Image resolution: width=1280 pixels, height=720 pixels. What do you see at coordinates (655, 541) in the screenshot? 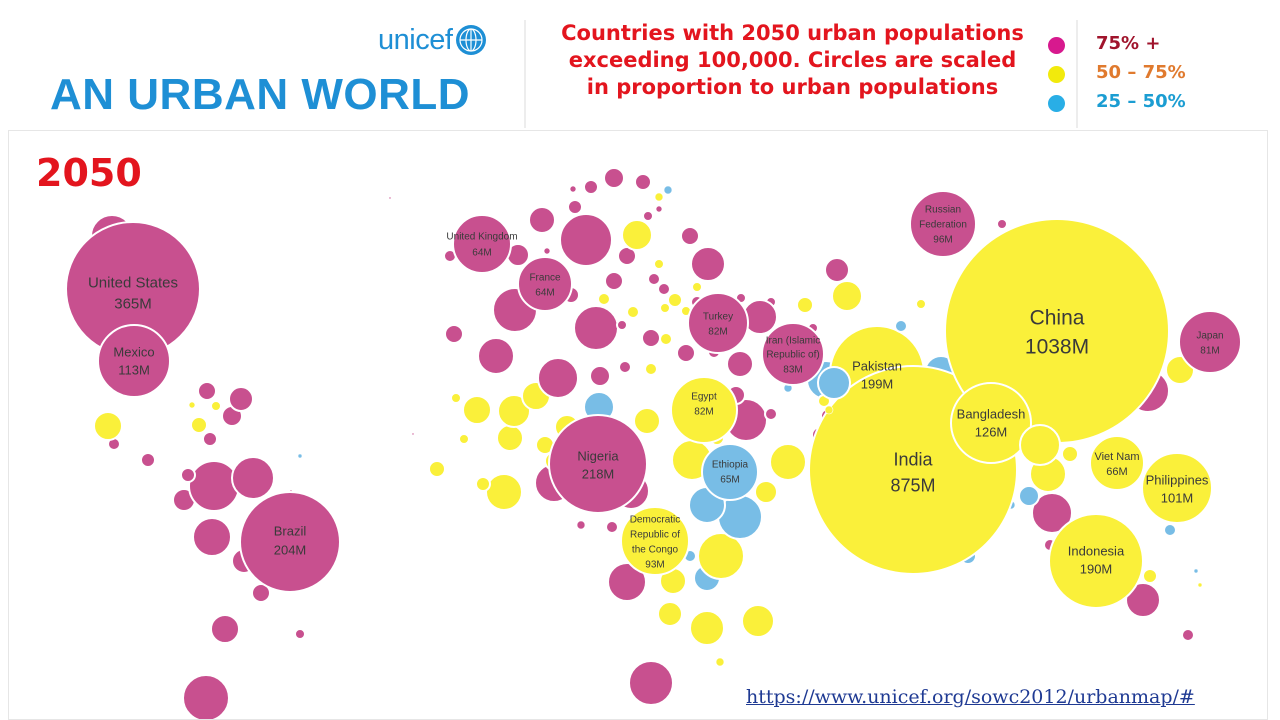
I see `bubble-democratic-republic-of-the-congo` at bounding box center [655, 541].